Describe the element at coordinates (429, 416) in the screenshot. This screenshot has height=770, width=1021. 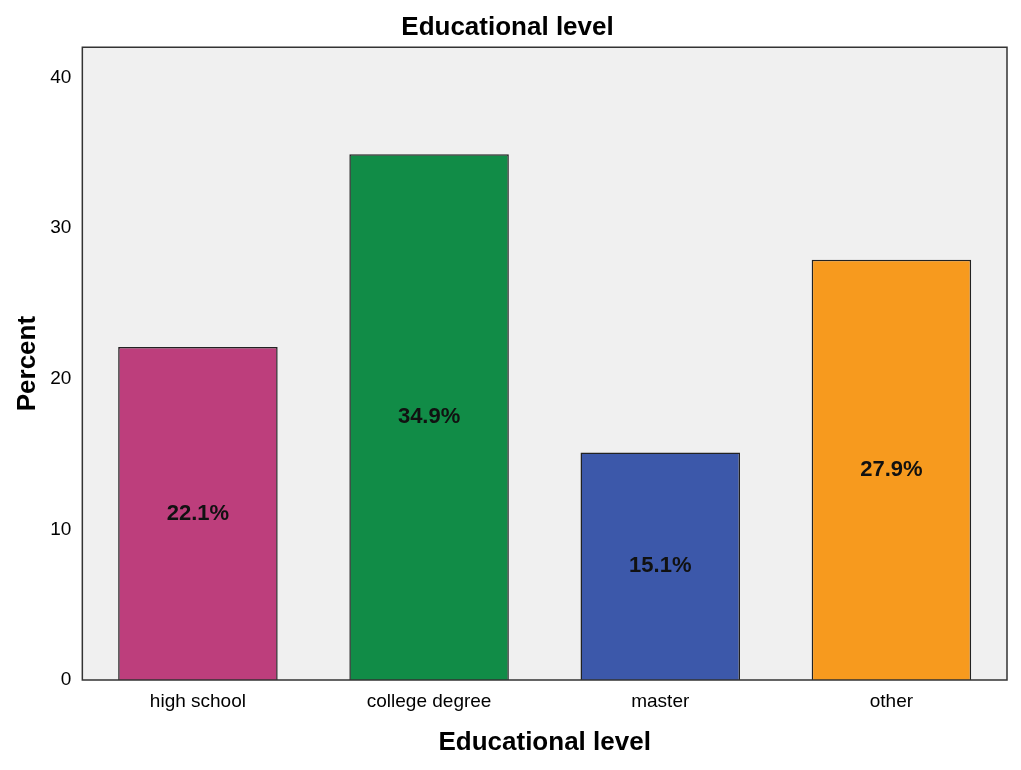
I see `data-label: 34.9%` at that location.